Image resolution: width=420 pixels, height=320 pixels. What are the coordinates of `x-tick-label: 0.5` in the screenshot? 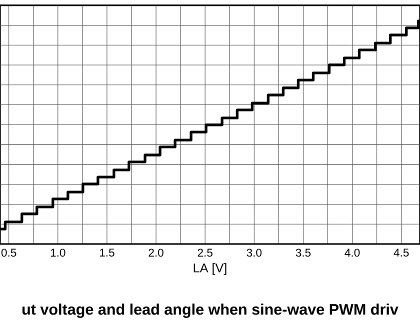 It's located at (8, 252).